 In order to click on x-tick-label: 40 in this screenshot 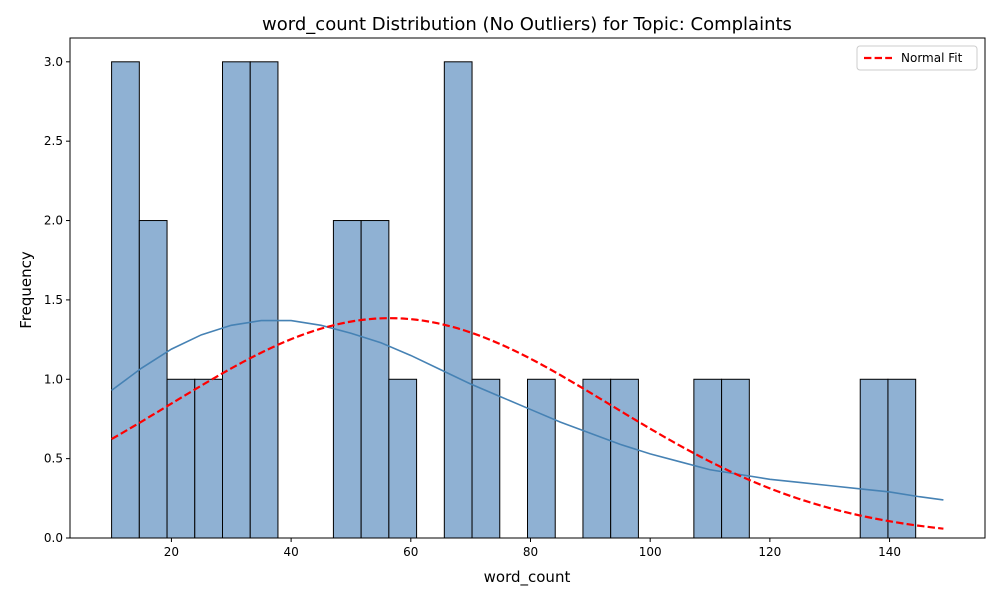, I will do `click(290, 552)`.